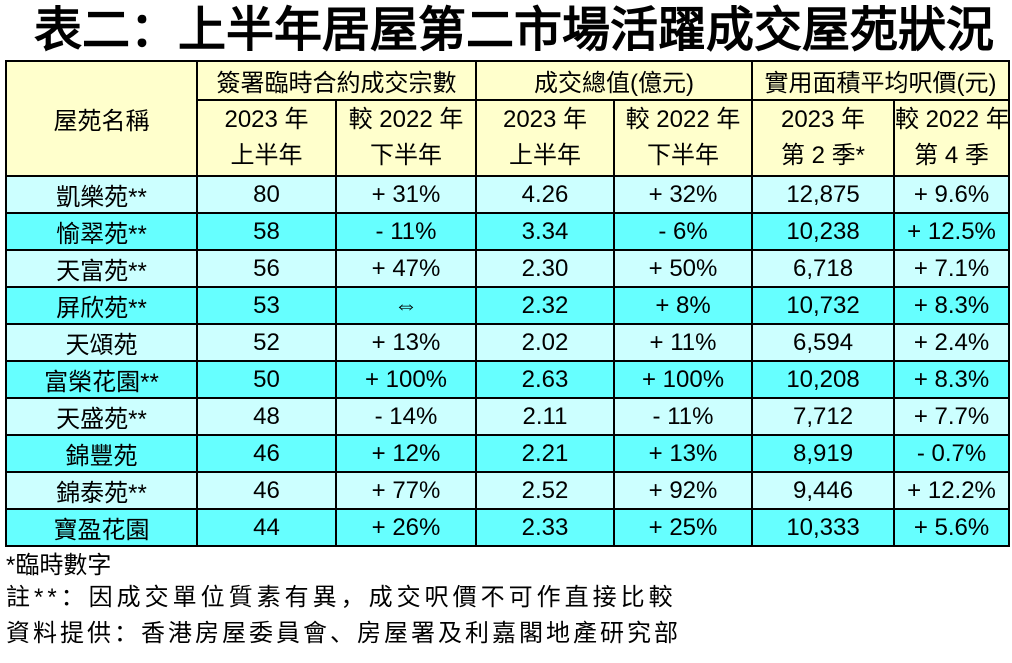 This screenshot has width=1012, height=663. Describe the element at coordinates (545, 138) in the screenshot. I see `subheader-value-2023: 2023 年 上半年` at that location.